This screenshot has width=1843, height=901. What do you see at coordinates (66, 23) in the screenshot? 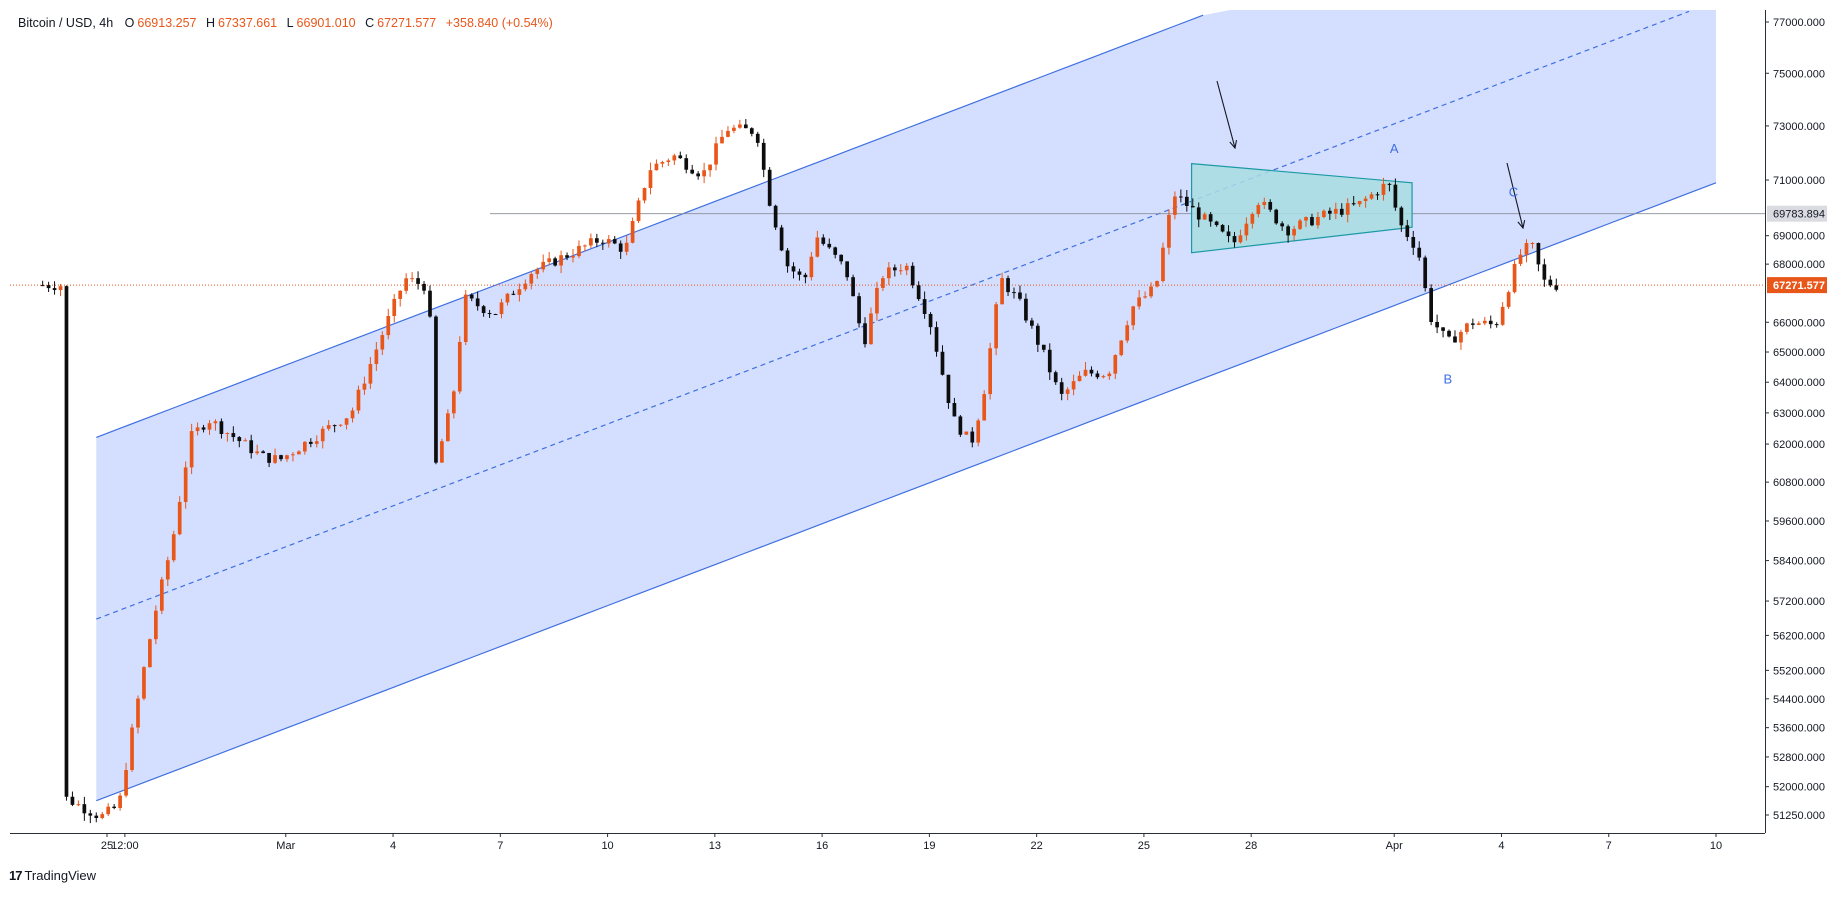
I see `symbol-label: Bitcoin / USD, 4h` at bounding box center [66, 23].